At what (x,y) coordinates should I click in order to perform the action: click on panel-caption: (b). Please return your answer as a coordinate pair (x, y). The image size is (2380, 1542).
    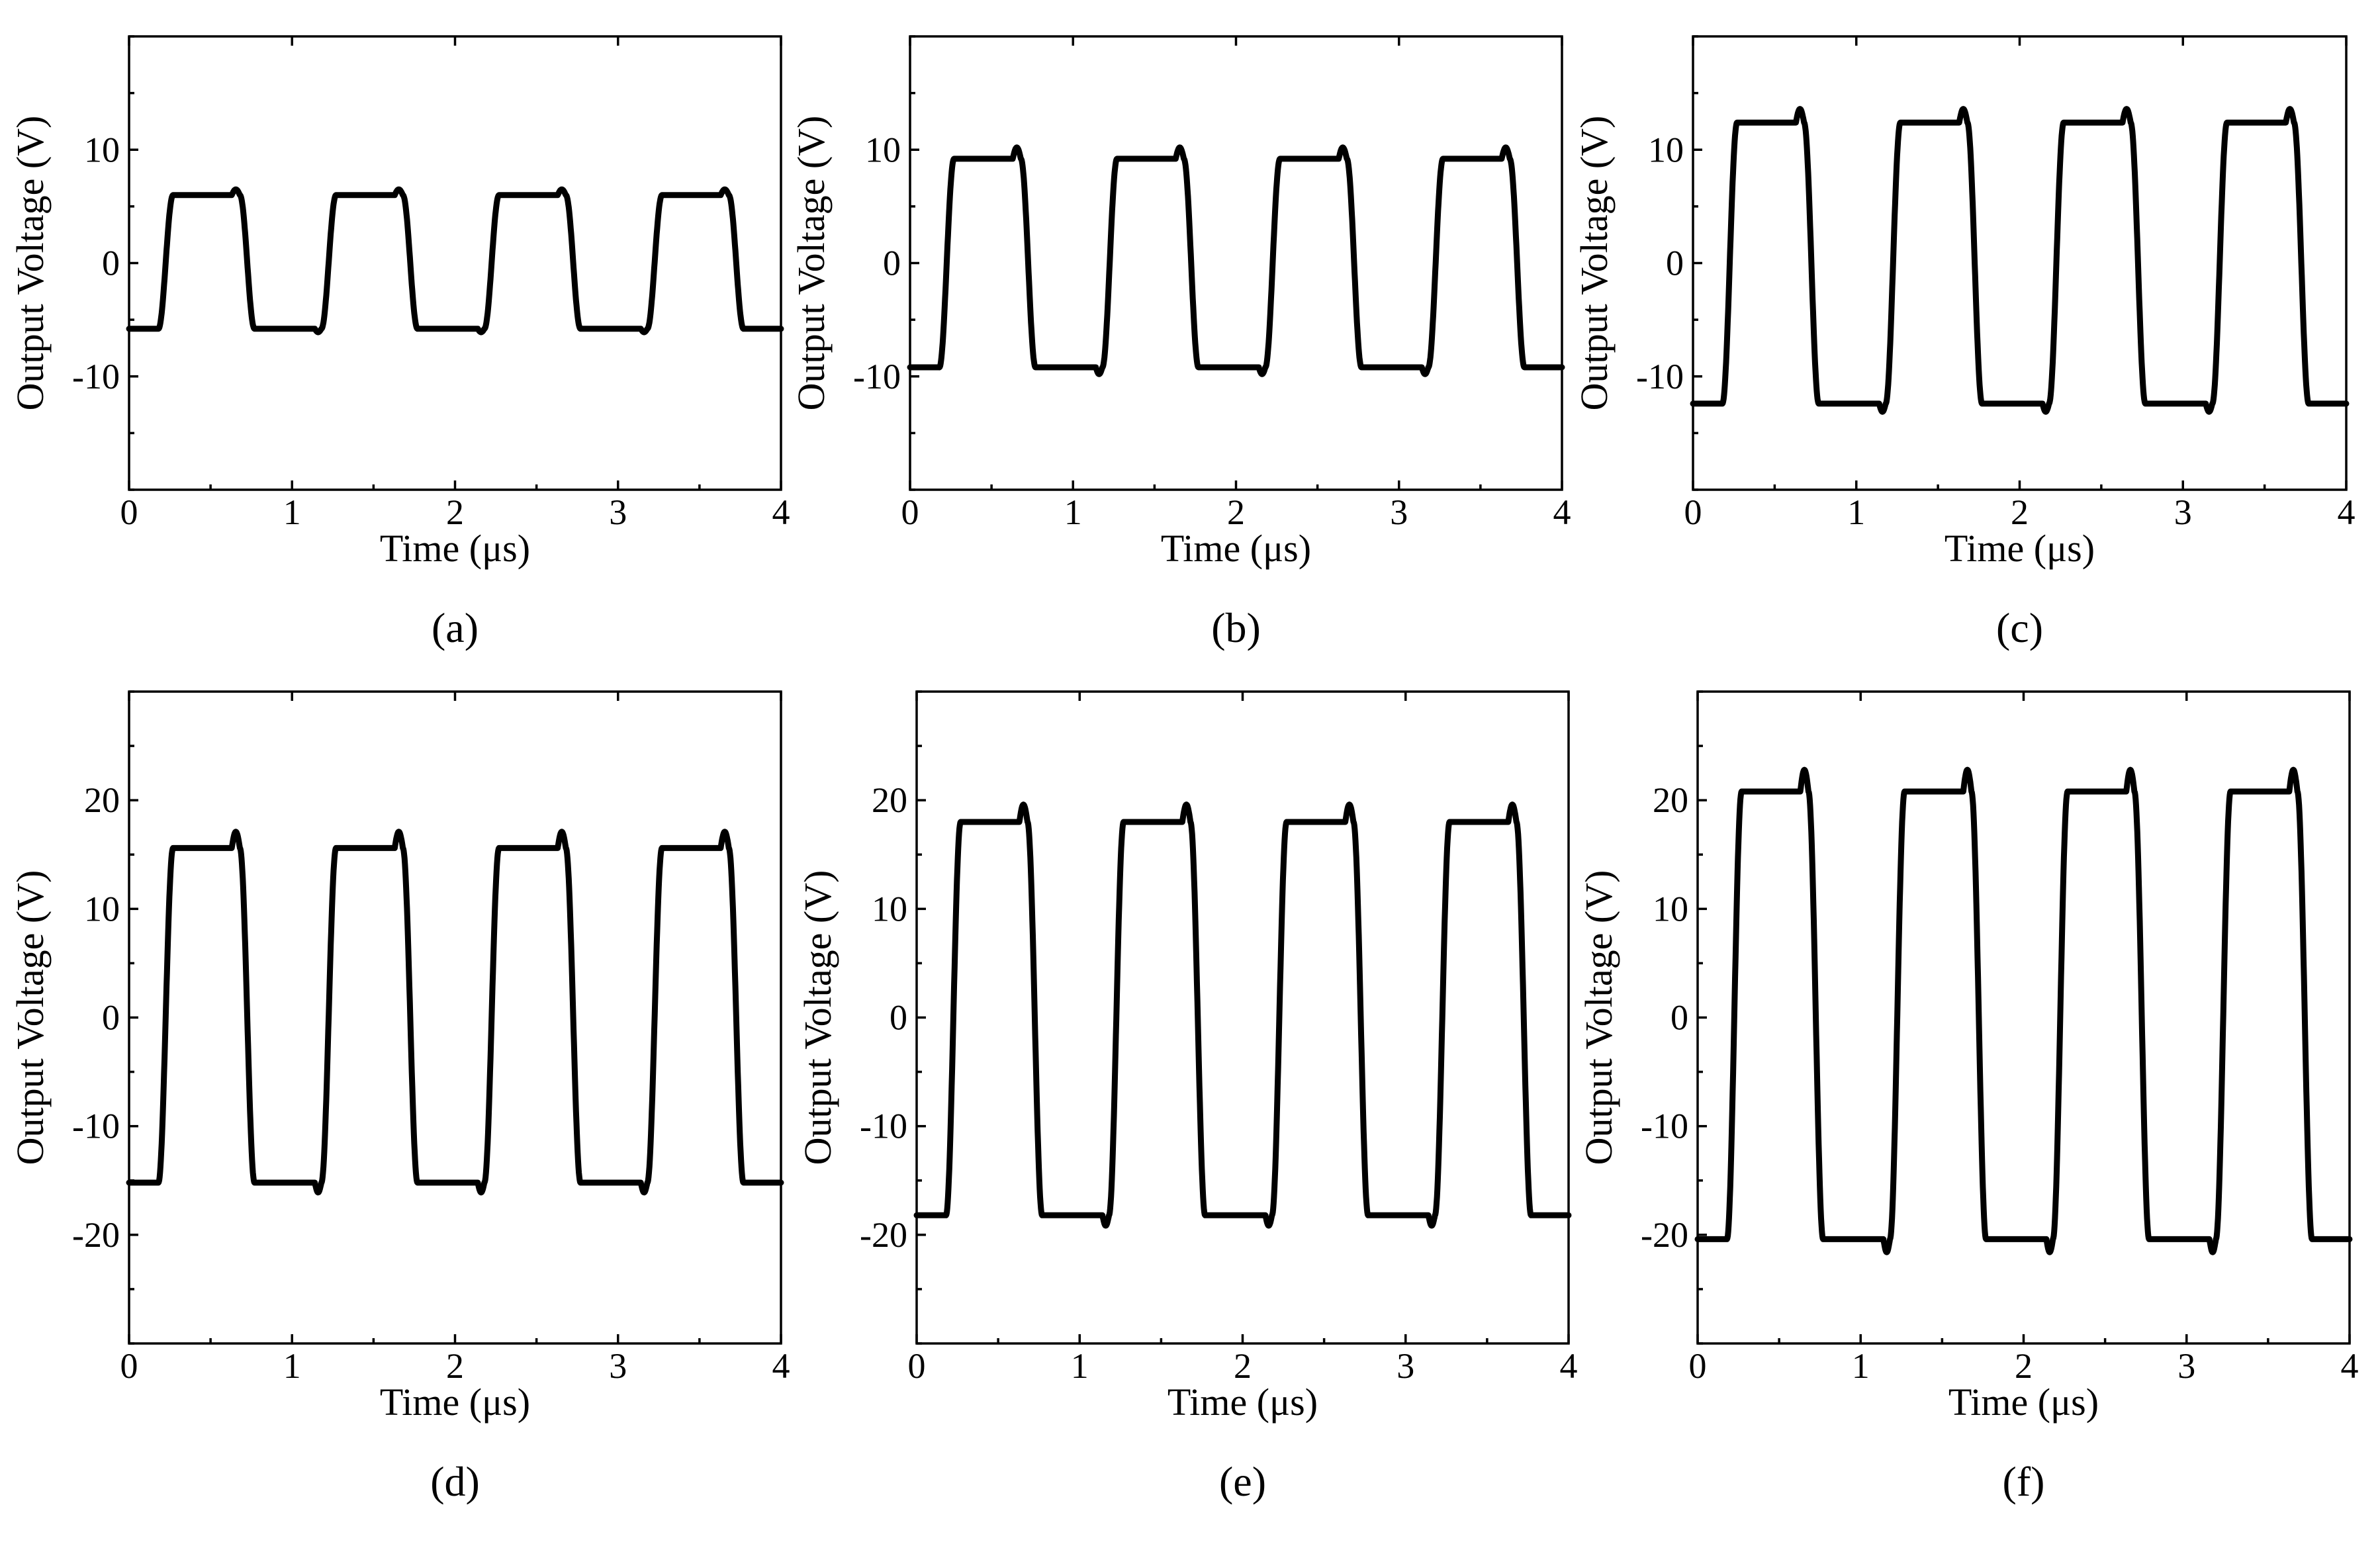
    Looking at the image, I should click on (1236, 627).